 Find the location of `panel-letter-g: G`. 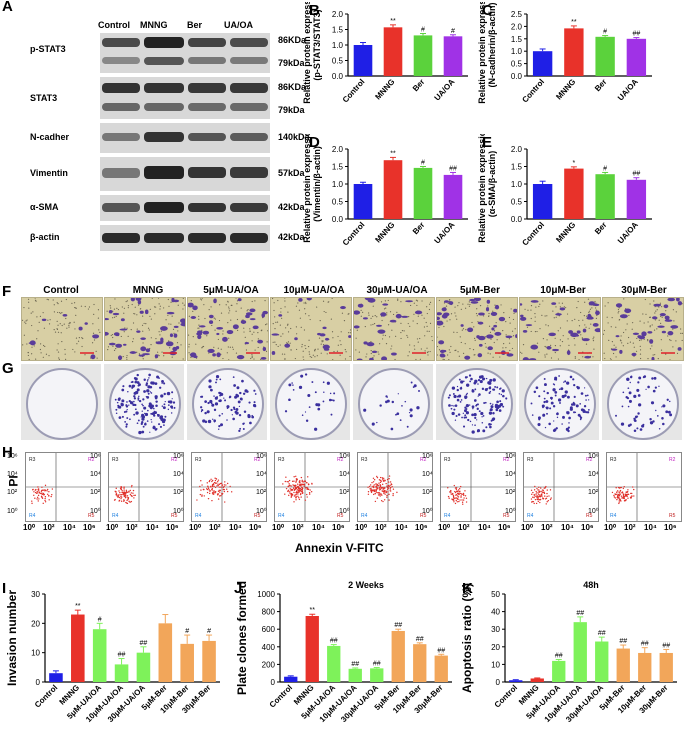

panel-letter-g: G is located at coordinates (8, 368).